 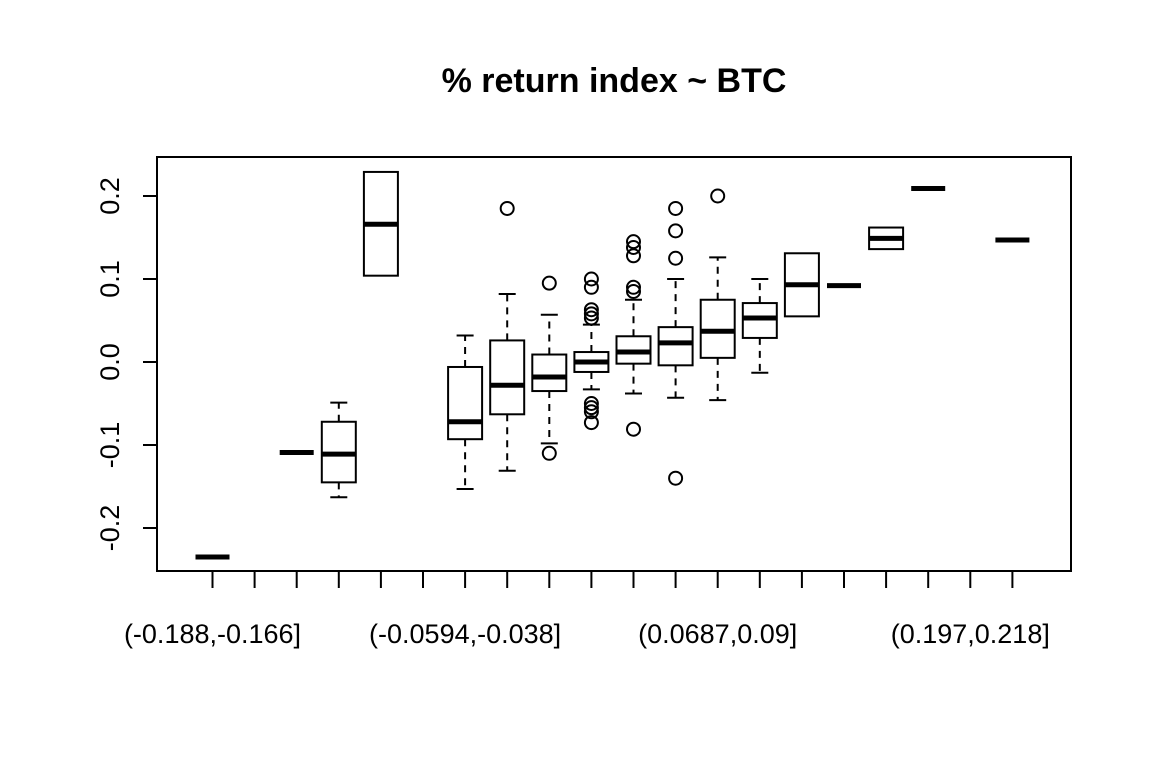 I want to click on y-tick-label: 0.1, so click(x=110, y=279).